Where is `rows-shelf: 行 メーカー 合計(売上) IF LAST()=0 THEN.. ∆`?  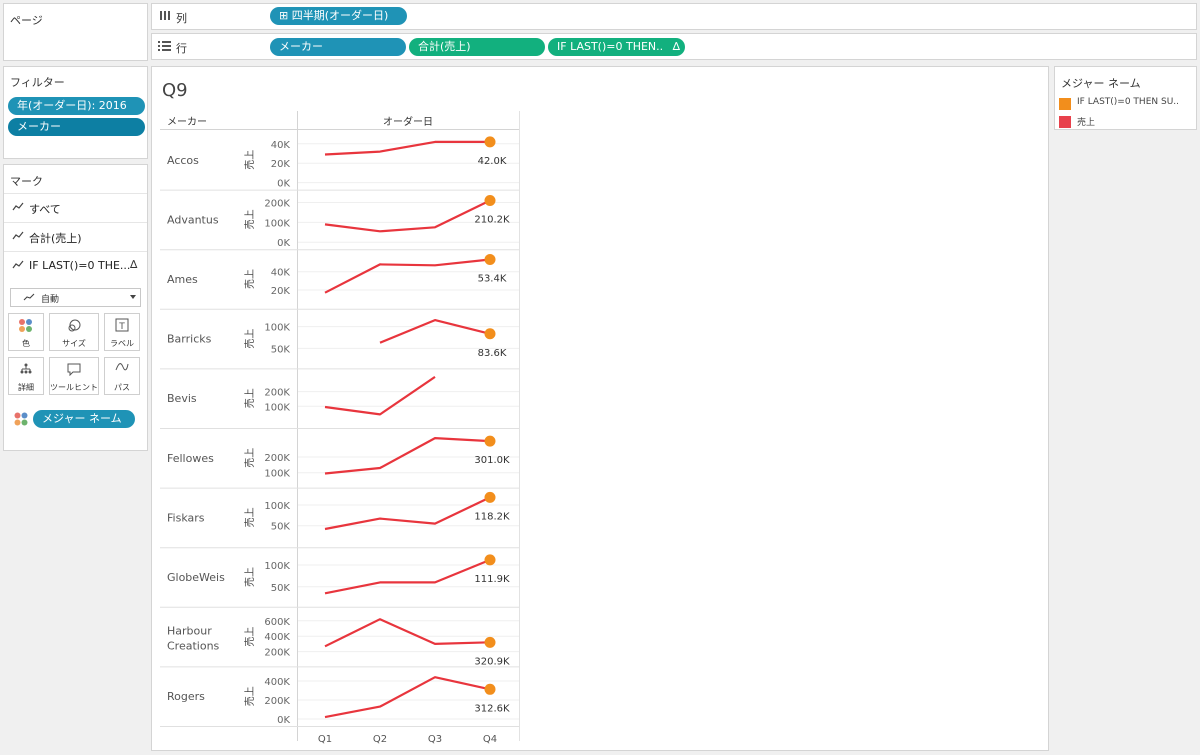
rows-shelf: 行 メーカー 合計(売上) IF LAST()=0 THEN.. ∆ is located at coordinates (674, 46).